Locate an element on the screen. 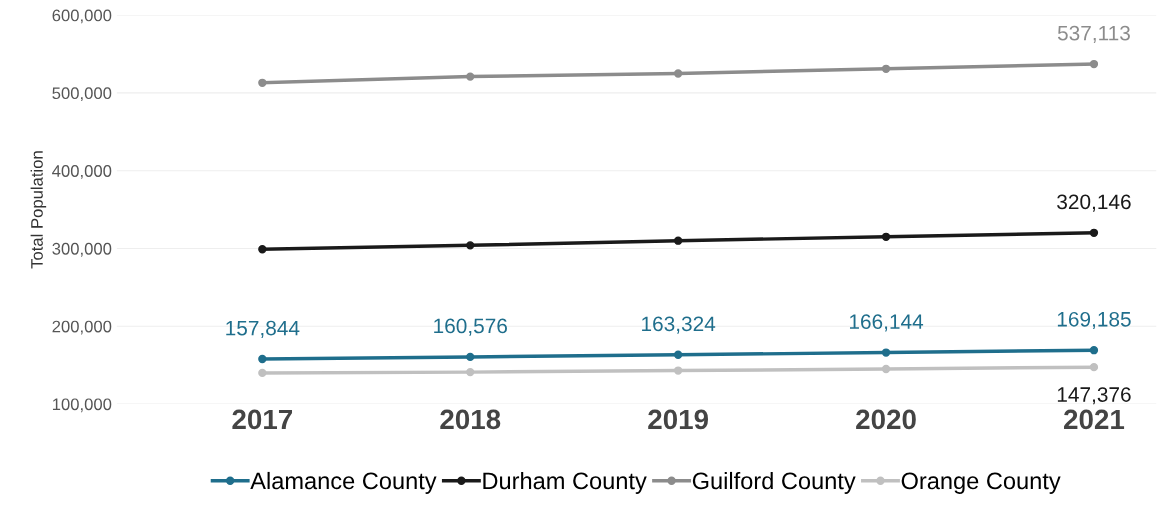 Image resolution: width=1168 pixels, height=505 pixels. x-tick-label: 2018 is located at coordinates (470, 419).